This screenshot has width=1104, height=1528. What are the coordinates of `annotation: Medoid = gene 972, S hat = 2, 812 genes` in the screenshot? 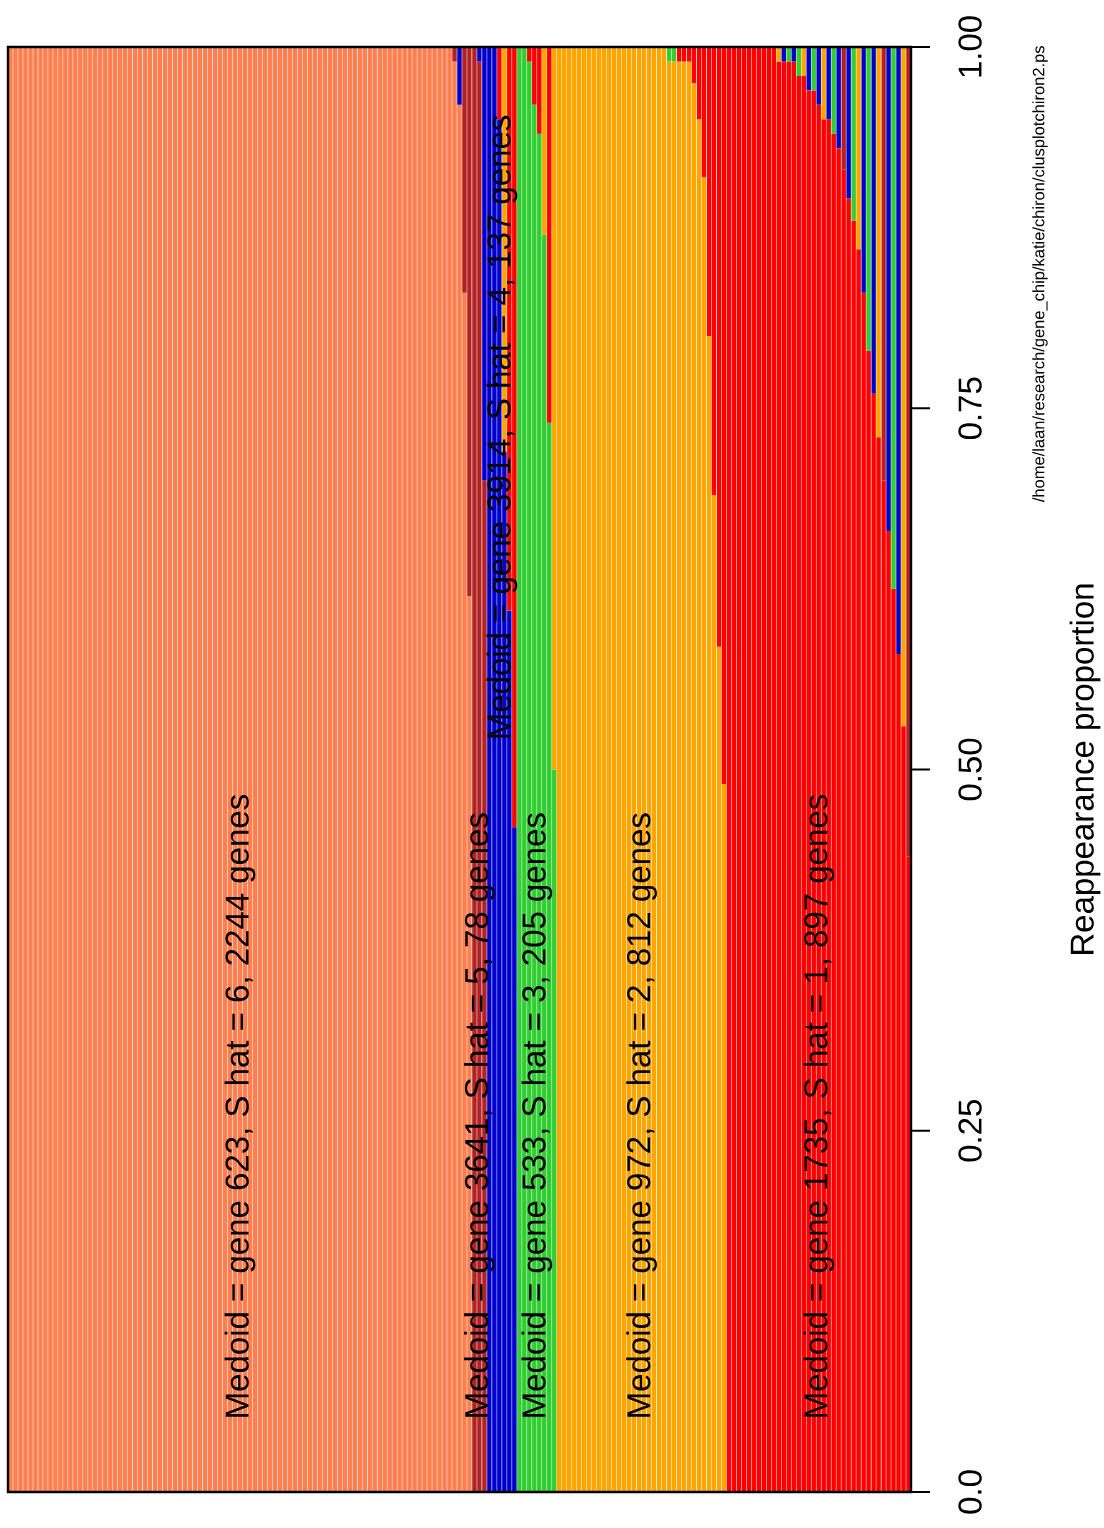 It's located at (641, 1115).